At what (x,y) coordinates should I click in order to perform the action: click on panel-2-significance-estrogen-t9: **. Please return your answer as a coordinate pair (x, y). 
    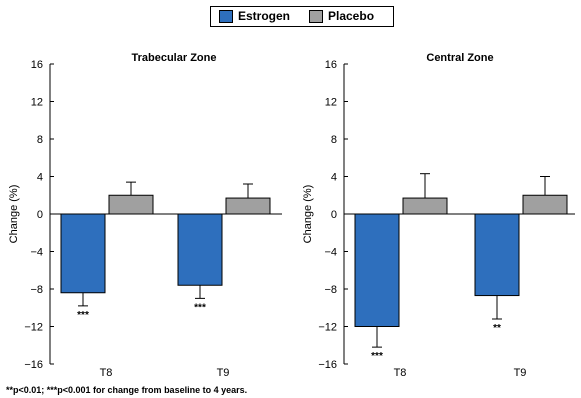
    Looking at the image, I should click on (497, 328).